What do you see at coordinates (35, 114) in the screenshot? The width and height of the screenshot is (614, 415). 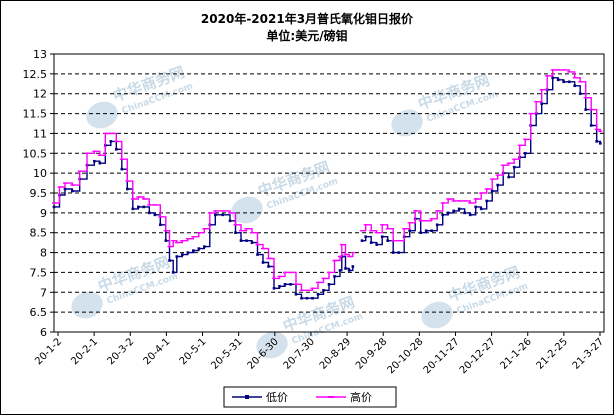 I see `y-tick-label: 11.5` at bounding box center [35, 114].